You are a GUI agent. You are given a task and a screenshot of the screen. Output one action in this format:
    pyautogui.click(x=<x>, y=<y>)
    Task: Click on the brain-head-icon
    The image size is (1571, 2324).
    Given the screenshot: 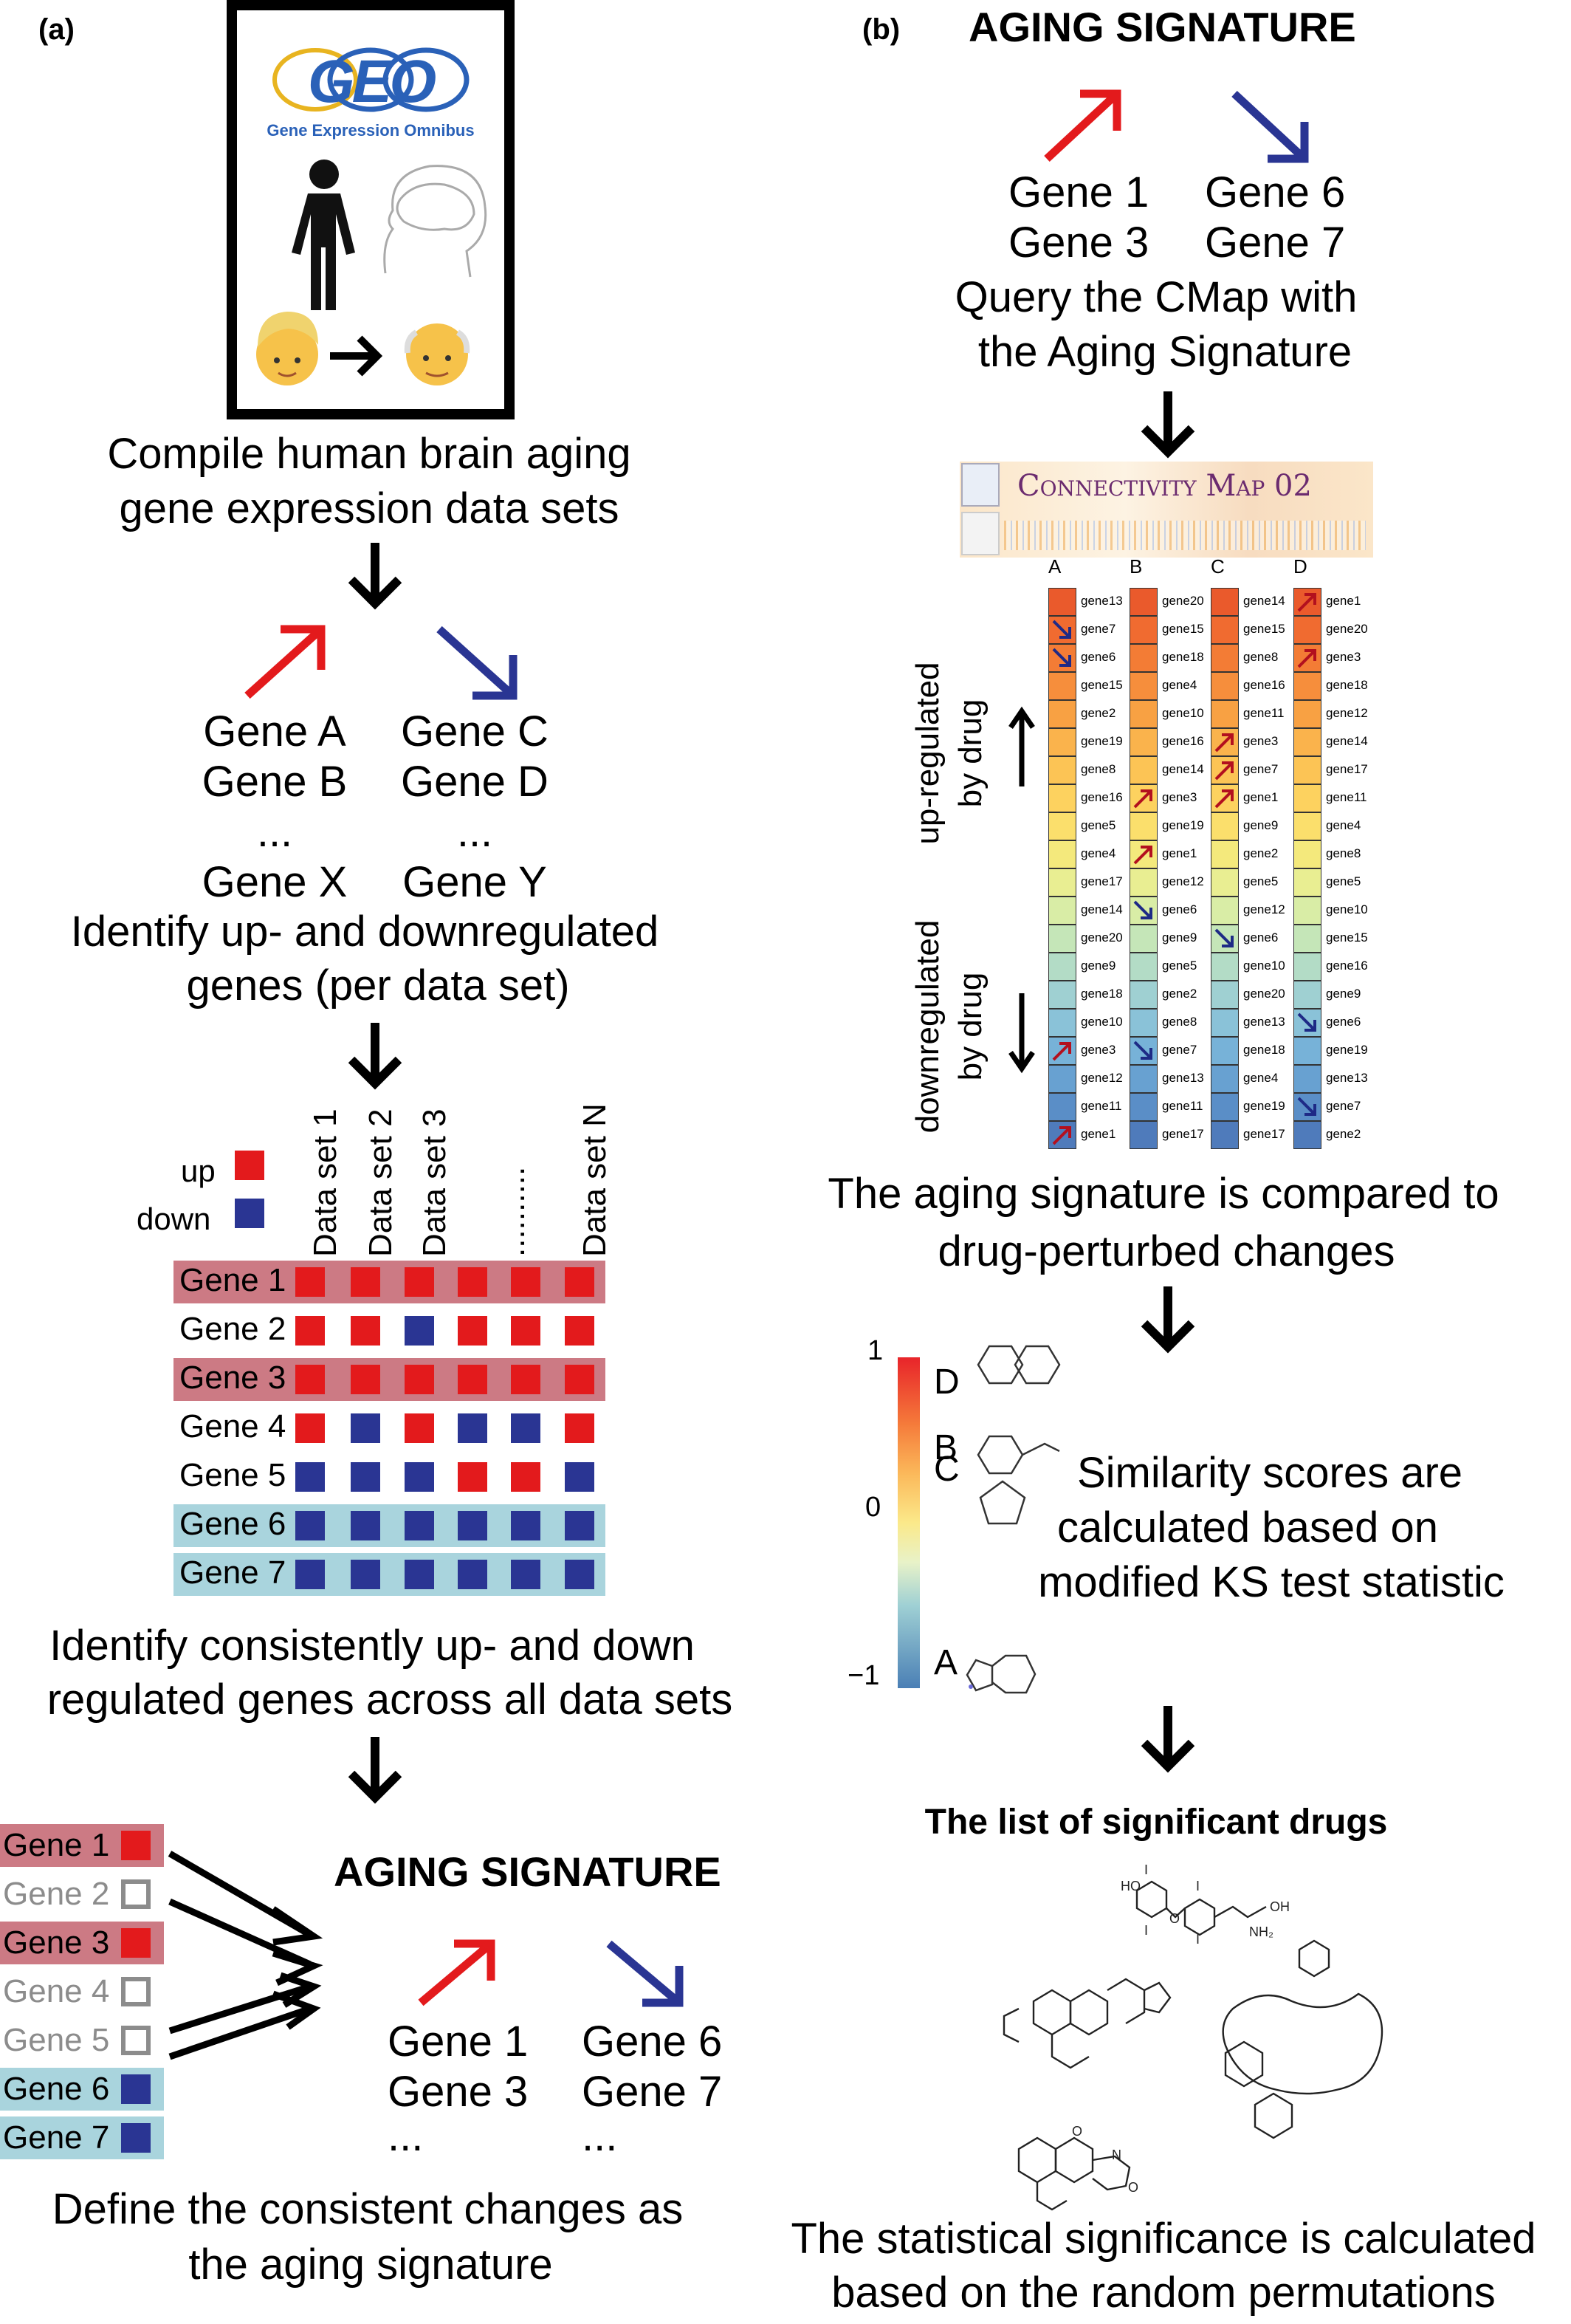 What is the action you would take?
    pyautogui.click(x=435, y=221)
    